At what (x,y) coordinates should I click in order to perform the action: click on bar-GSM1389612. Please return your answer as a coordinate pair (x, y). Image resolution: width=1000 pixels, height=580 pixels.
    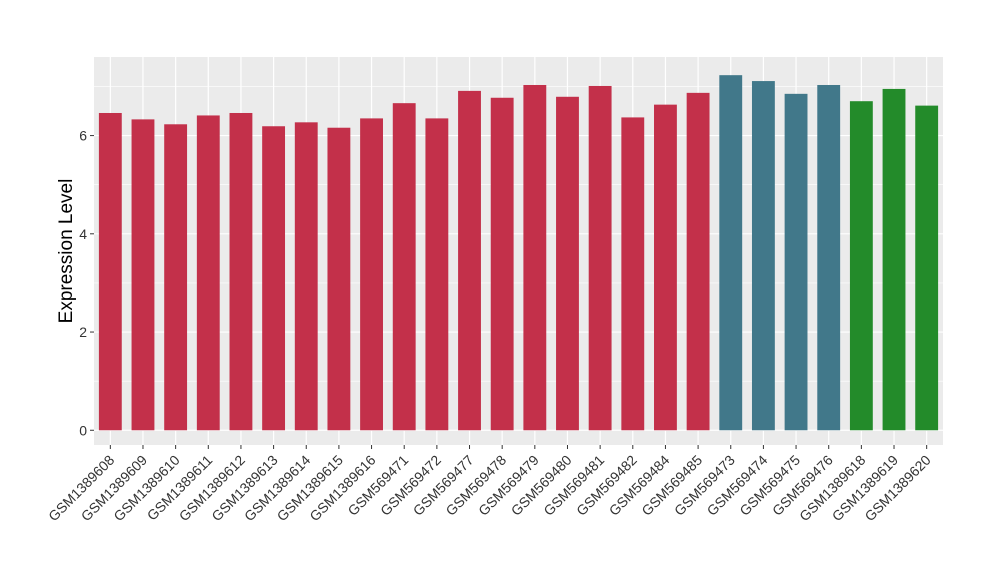
    Looking at the image, I should click on (241, 271).